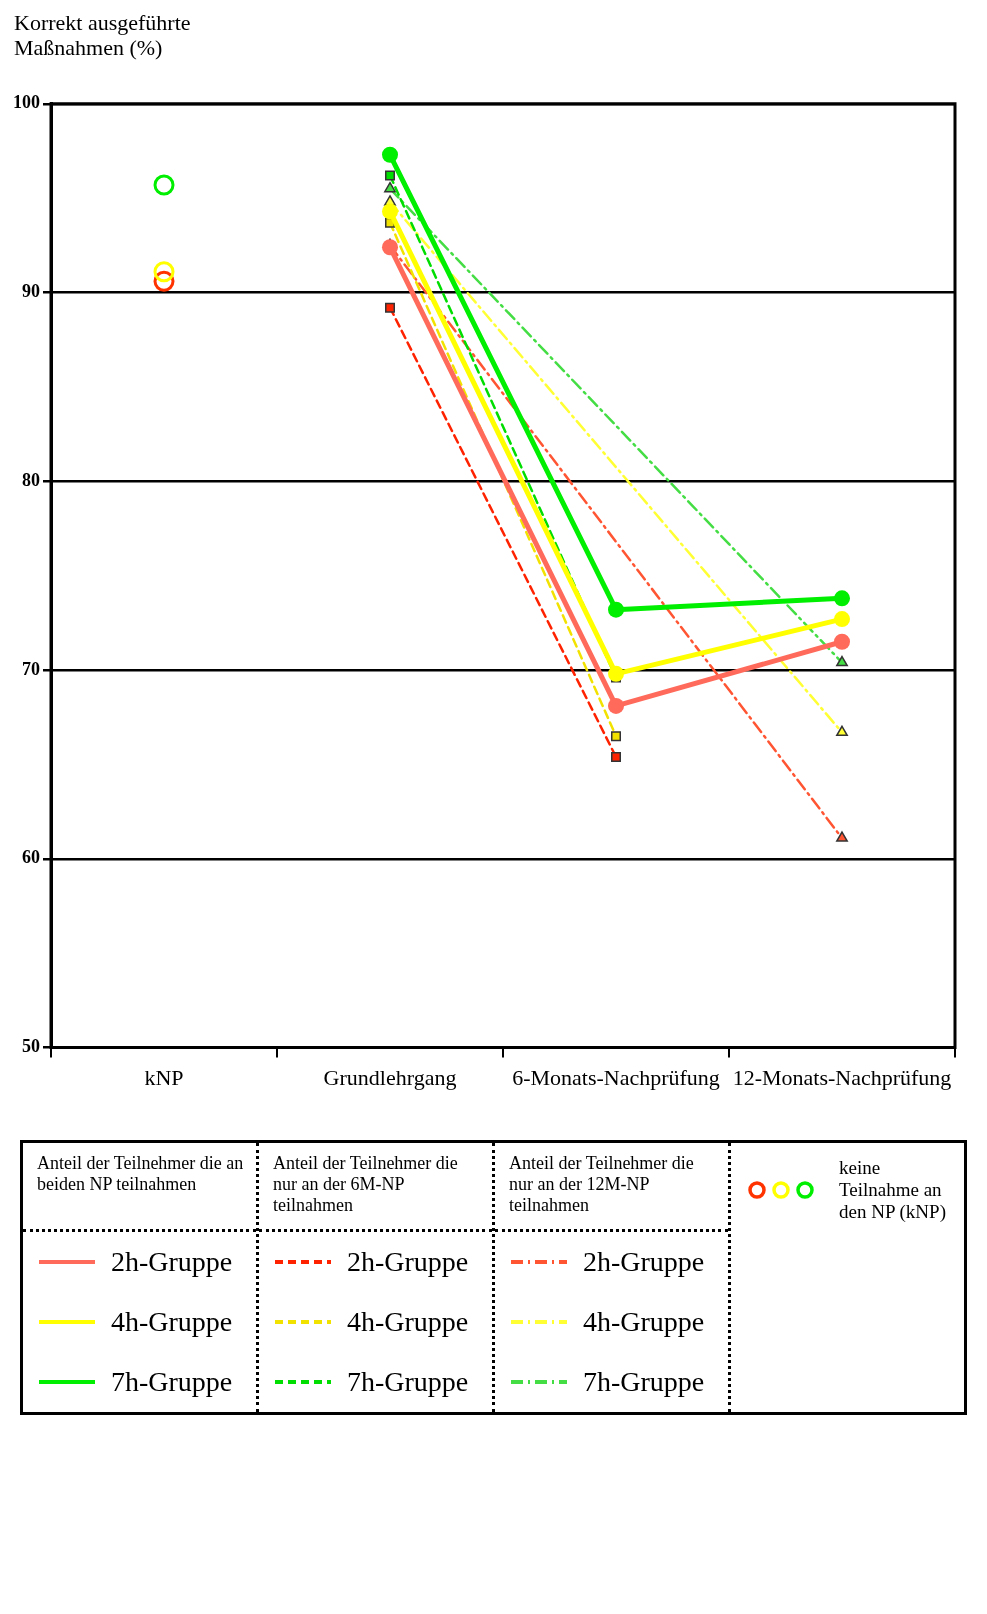  I want to click on y-axis-title: Korrekt ausgeführte Maßnahmen (%), so click(103, 35).